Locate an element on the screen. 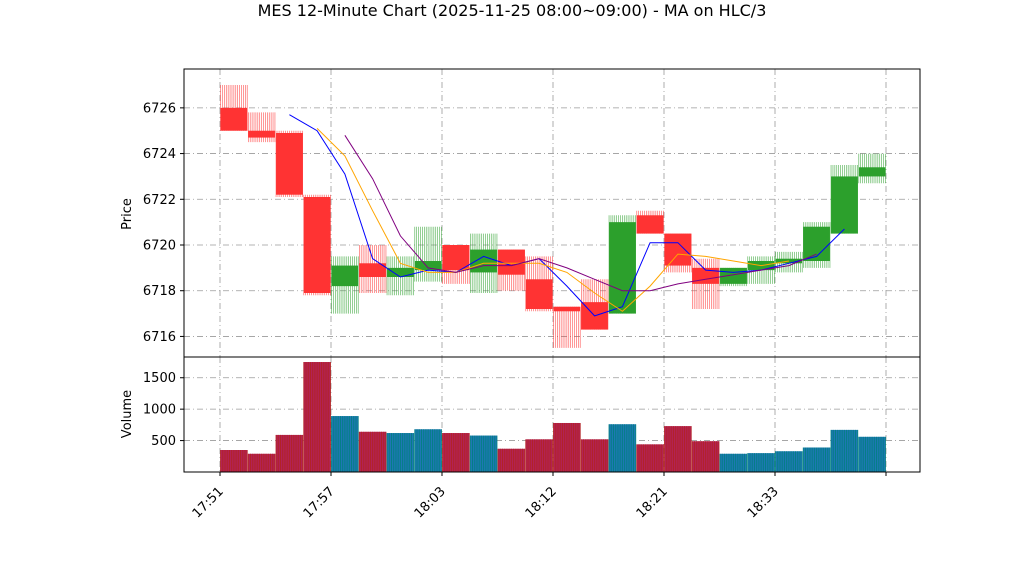 The image size is (1022, 579). price-tick-label: 6718 is located at coordinates (159, 291).